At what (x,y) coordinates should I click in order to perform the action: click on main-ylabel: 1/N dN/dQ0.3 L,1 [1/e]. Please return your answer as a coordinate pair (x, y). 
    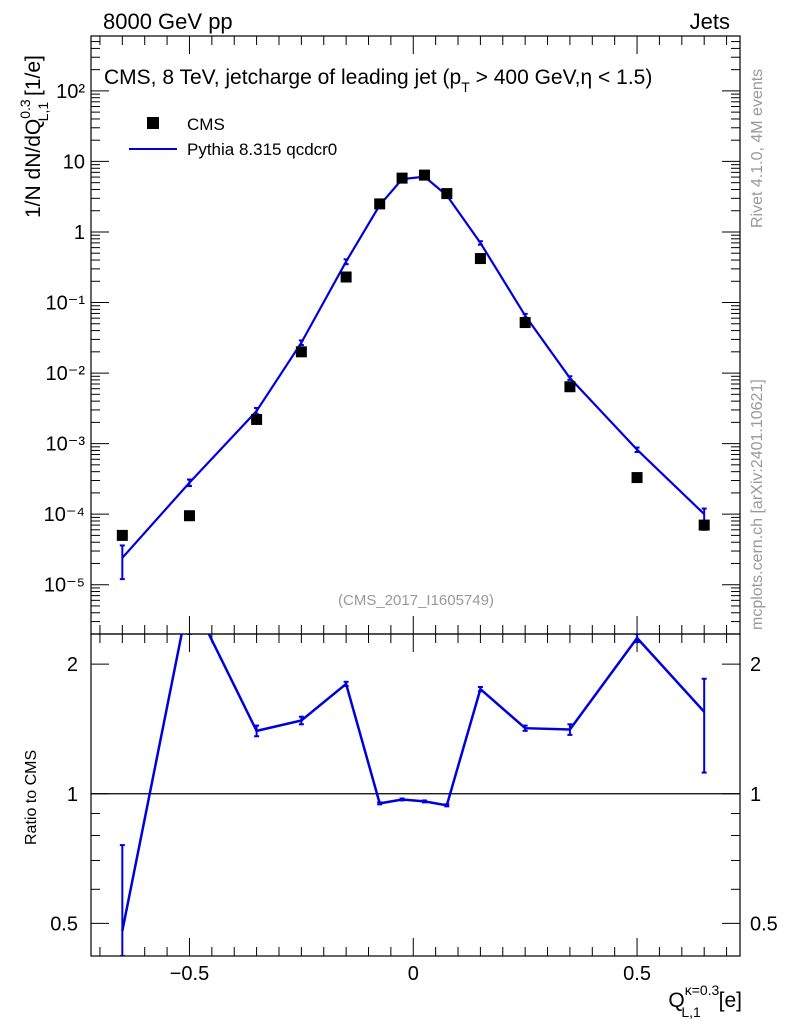
    Looking at the image, I should click on (34, 136).